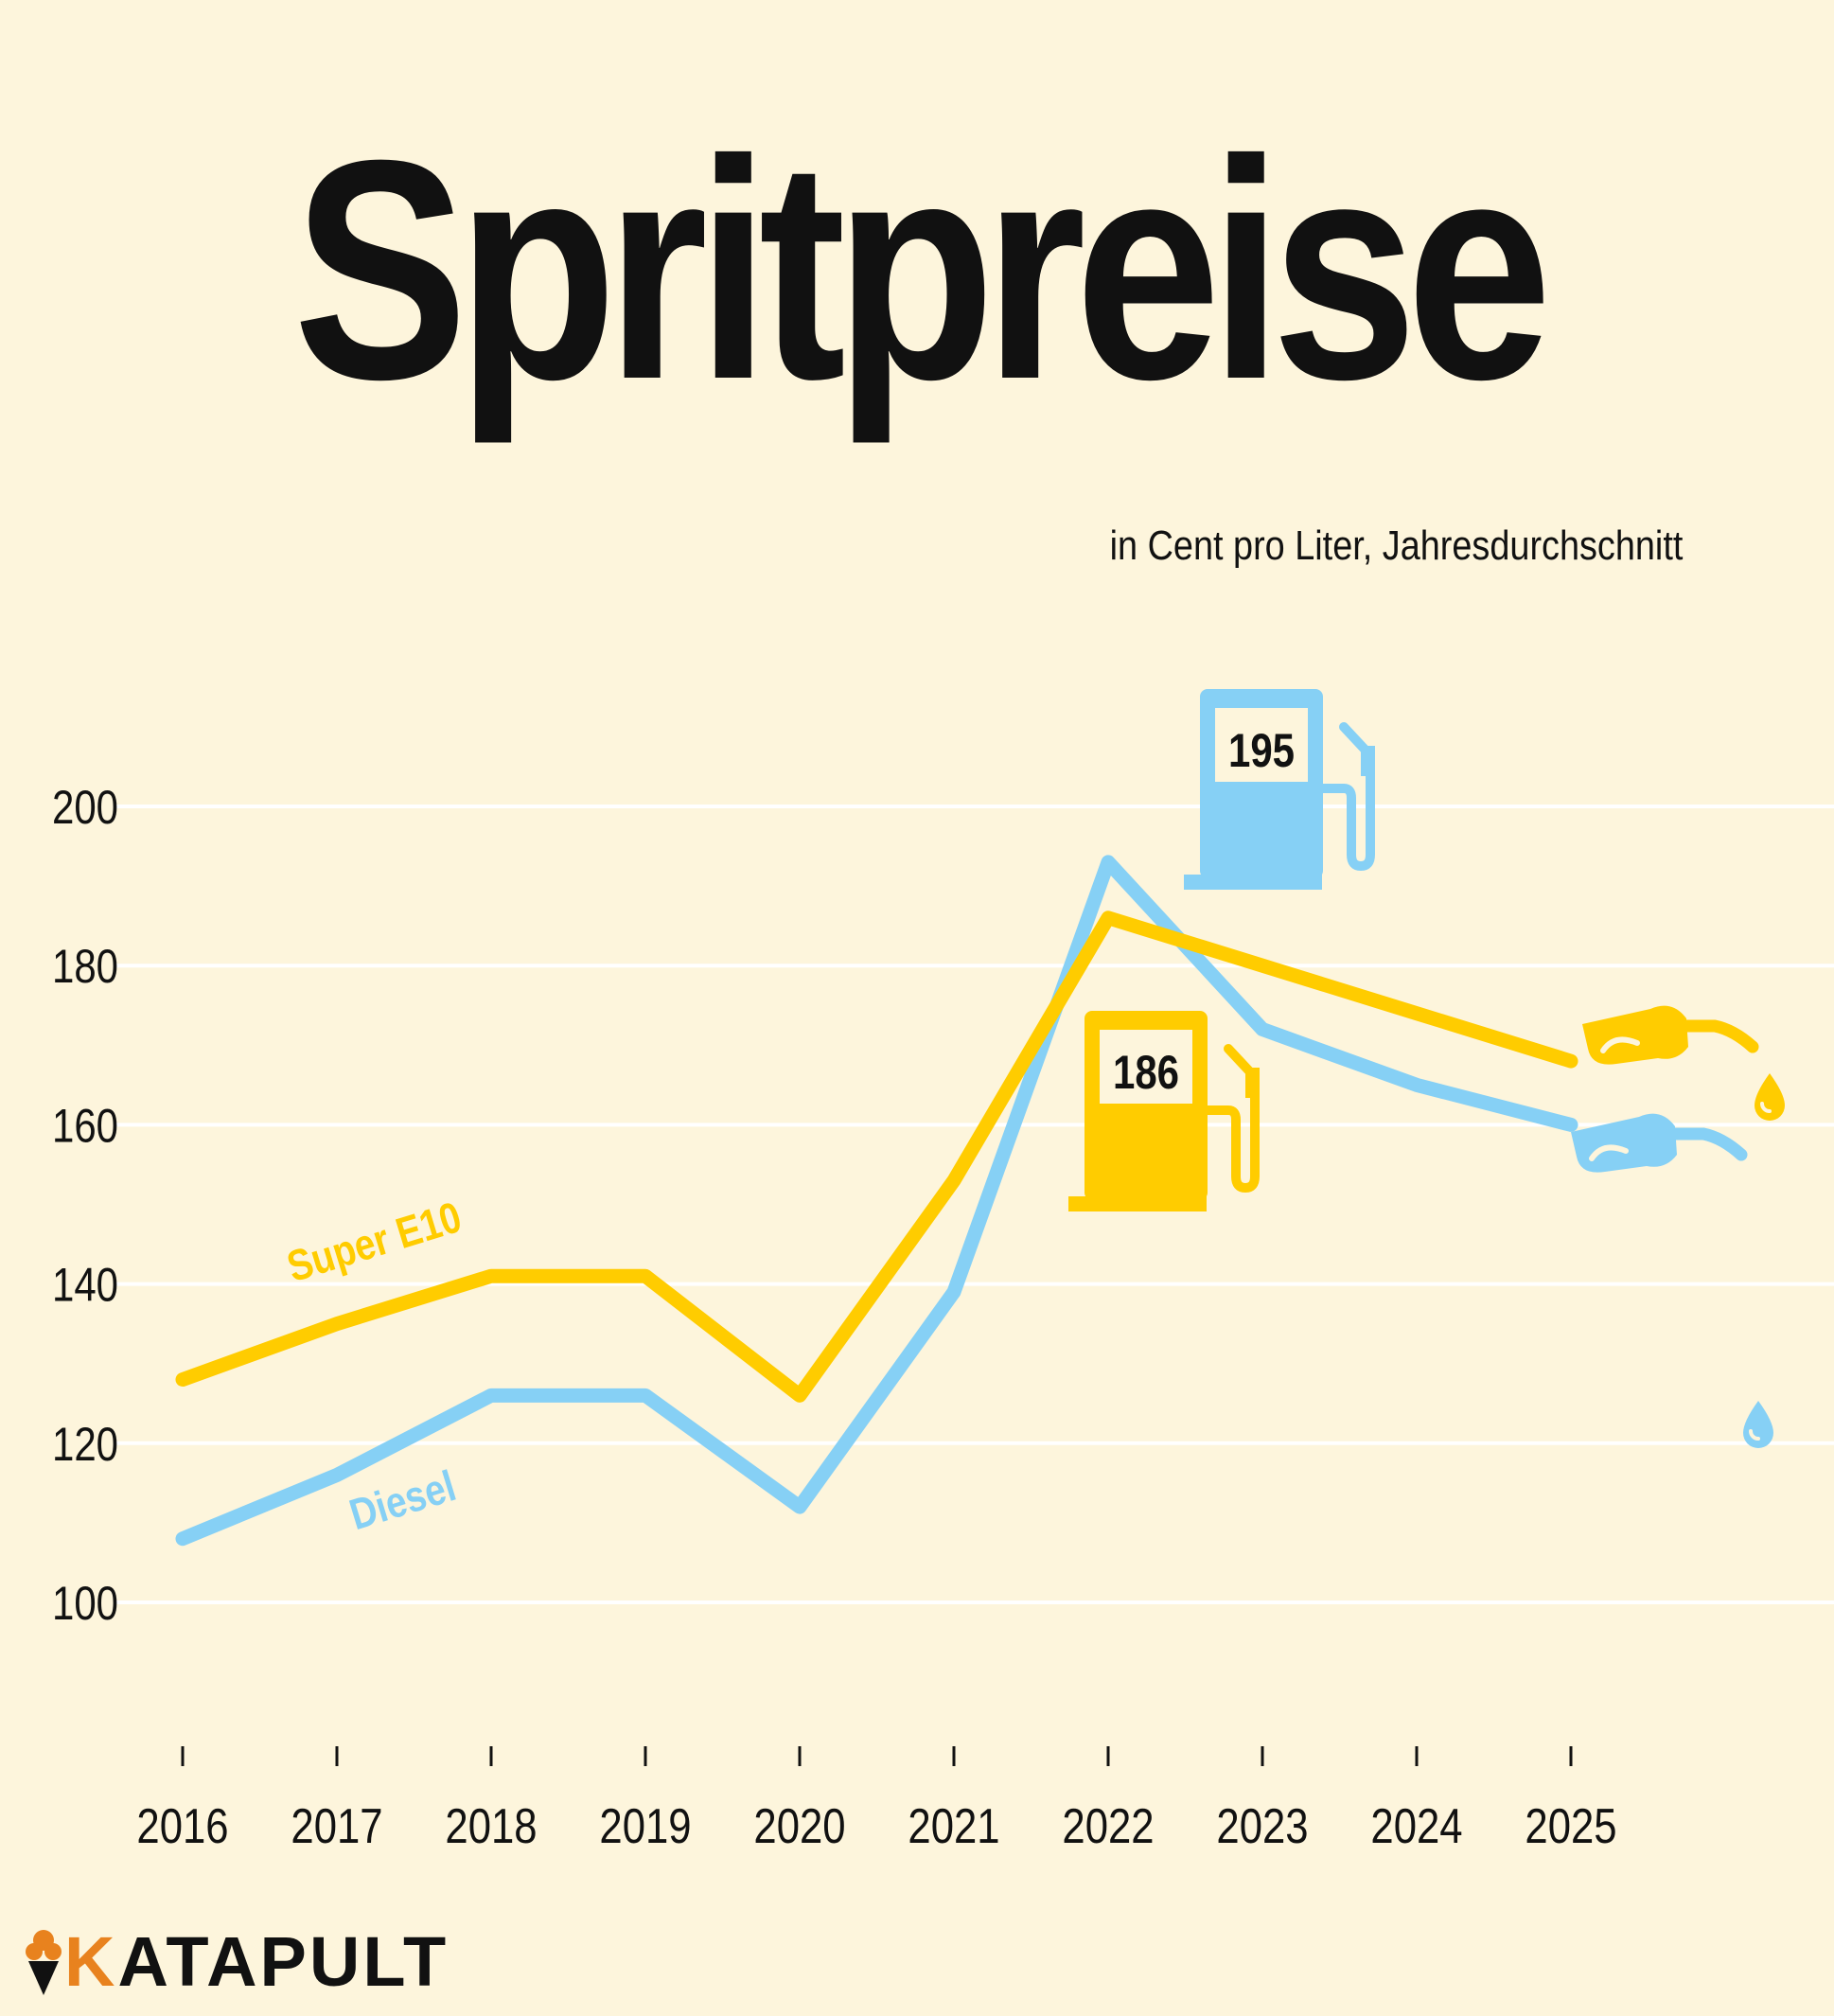 The height and width of the screenshot is (2016, 1834). I want to click on y-tick-label: 100, so click(85, 1603).